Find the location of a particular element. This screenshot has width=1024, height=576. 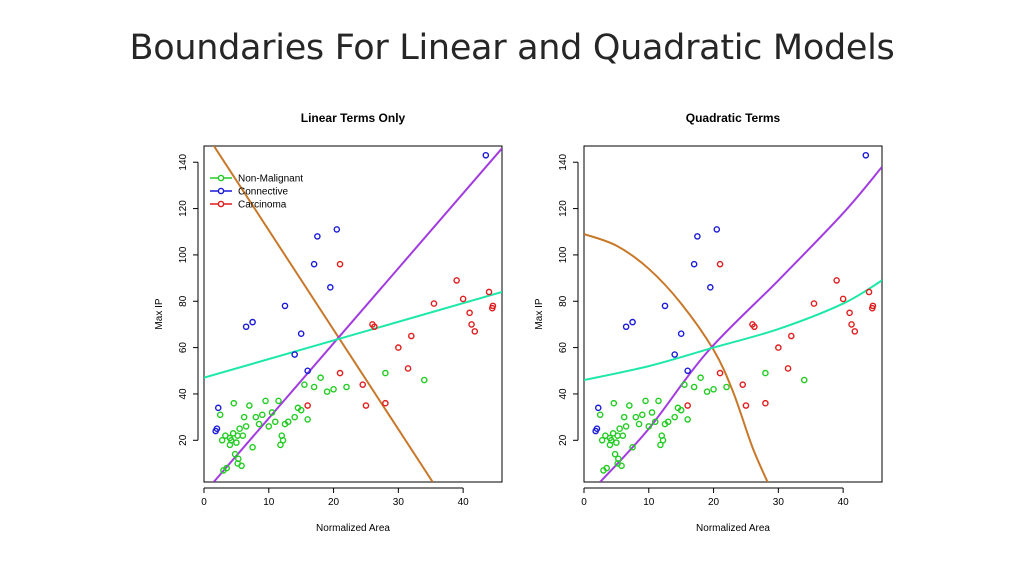

x-tick-label: 40 is located at coordinates (844, 502).